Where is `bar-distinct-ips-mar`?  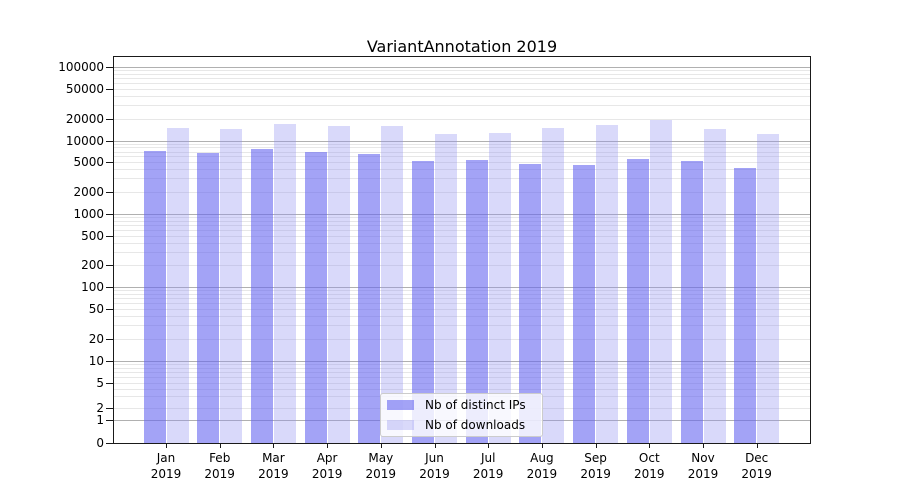 bar-distinct-ips-mar is located at coordinates (261, 295).